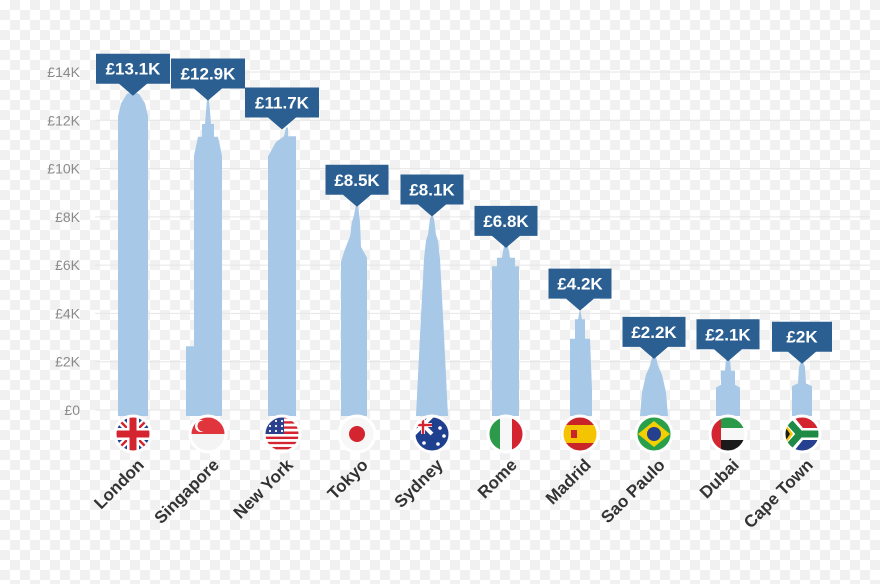 Image resolution: width=880 pixels, height=584 pixels. Describe the element at coordinates (467, 434) in the screenshot. I see `flags` at that location.